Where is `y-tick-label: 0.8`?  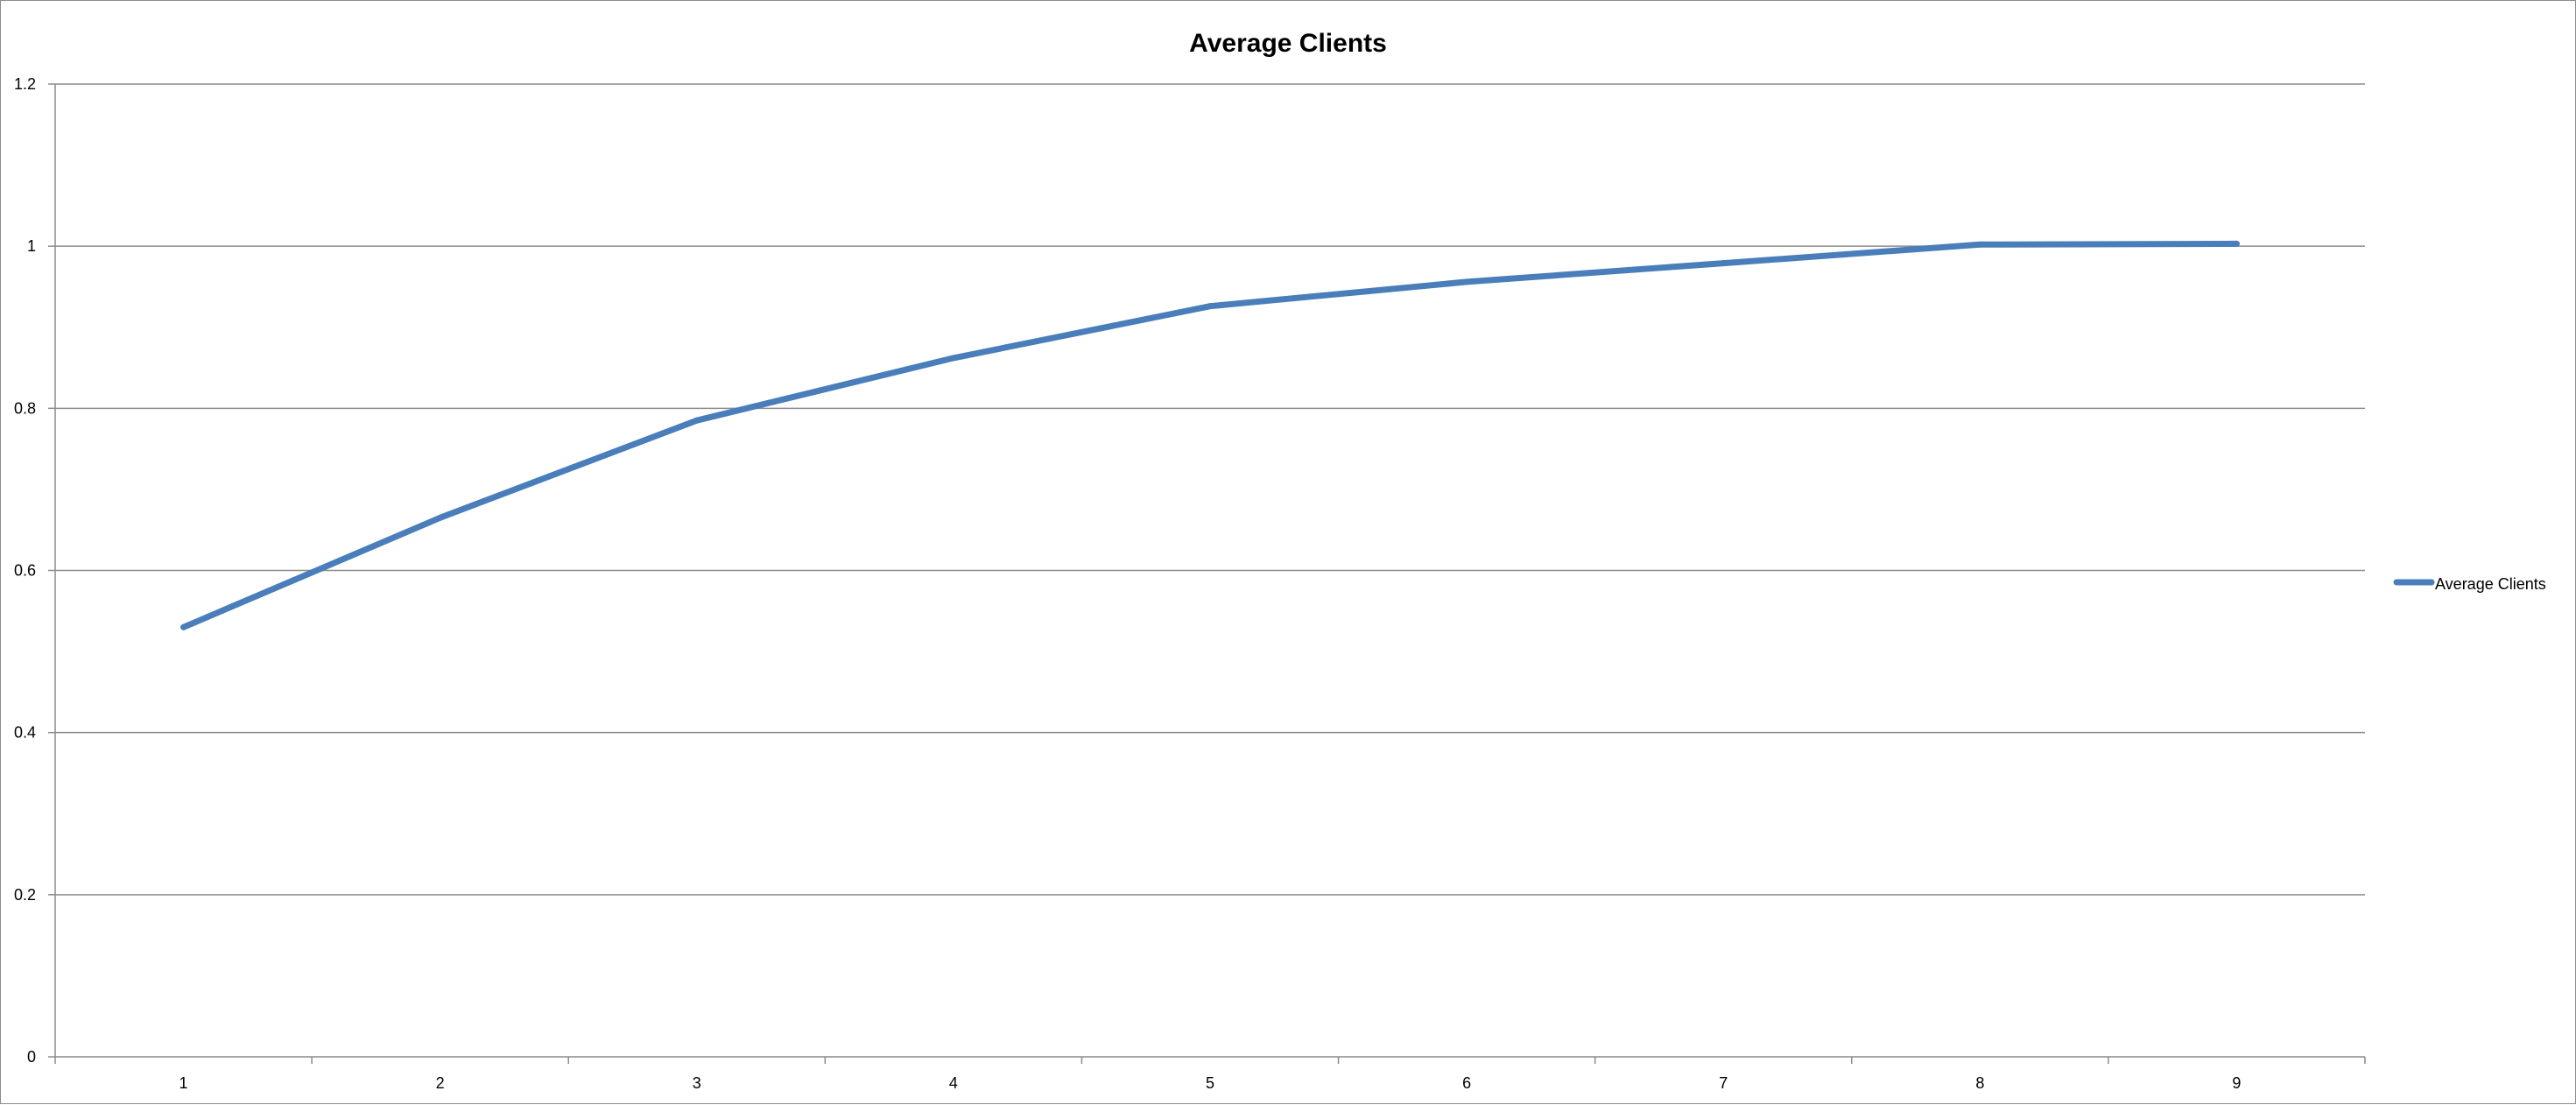
y-tick-label: 0.8 is located at coordinates (25, 408).